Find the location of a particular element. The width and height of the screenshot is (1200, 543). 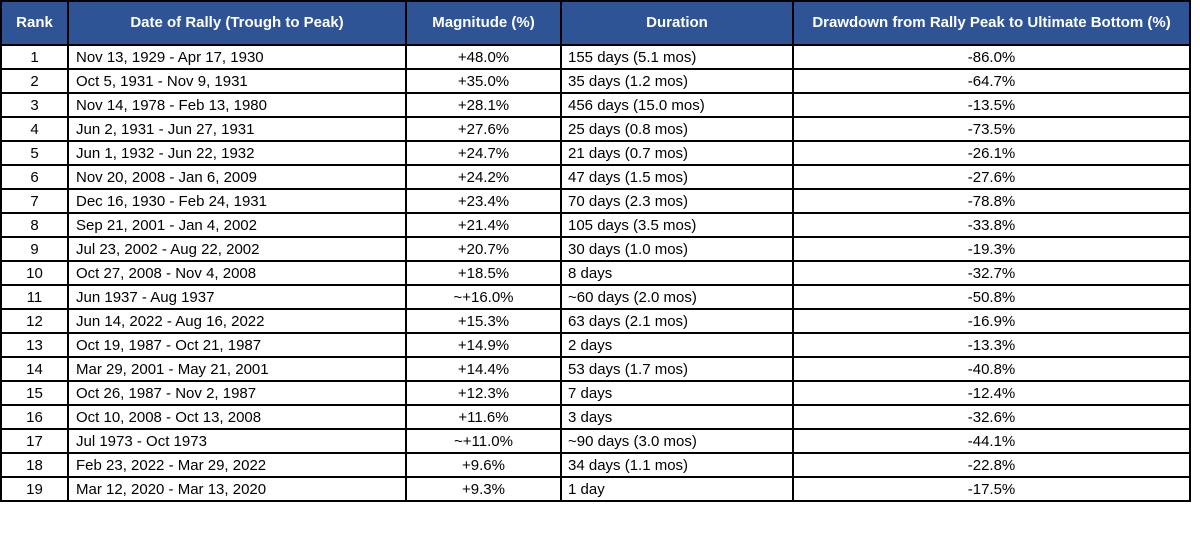

cell-magnitude: +12.3% is located at coordinates (483, 393).